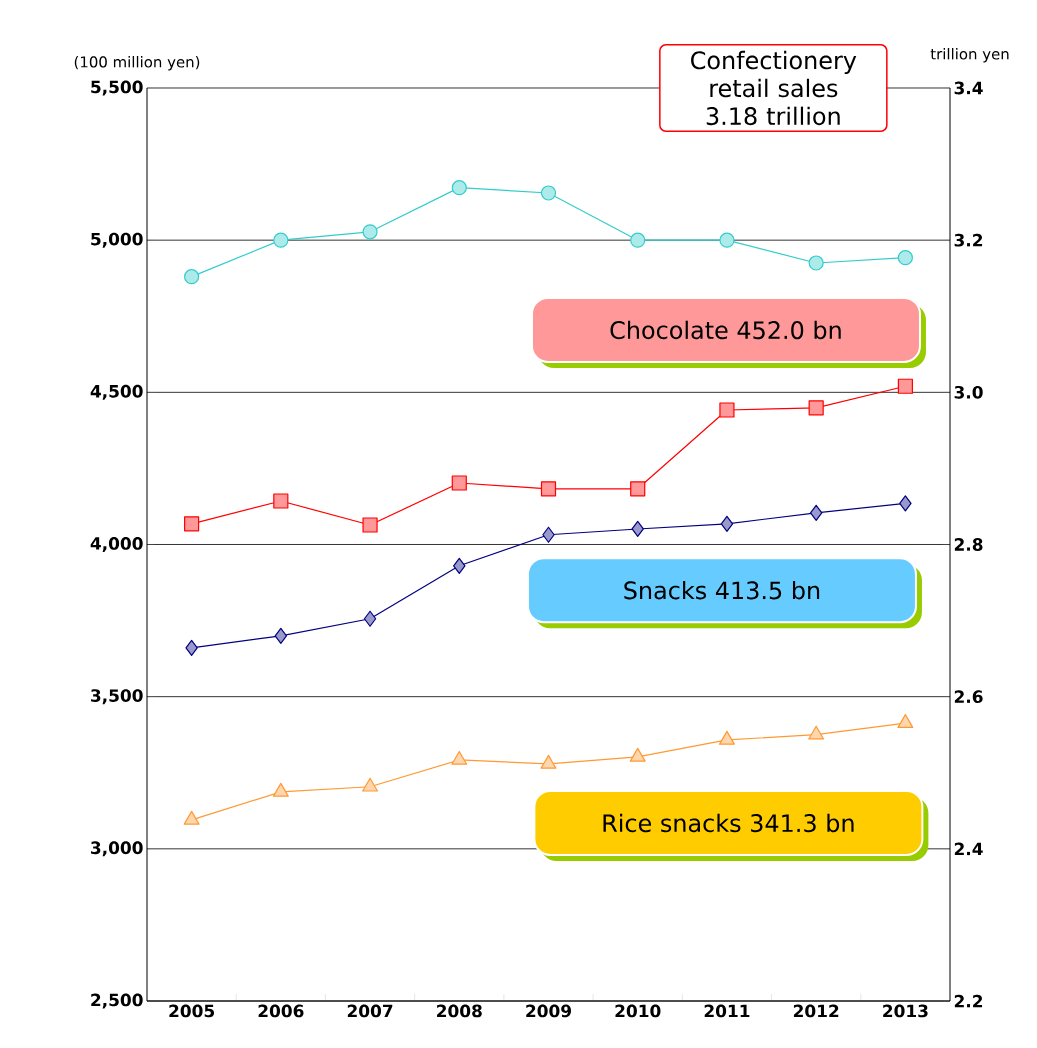 The height and width of the screenshot is (1048, 1037). Describe the element at coordinates (968, 240) in the screenshot. I see `y2-tick-label: 3.2` at that location.